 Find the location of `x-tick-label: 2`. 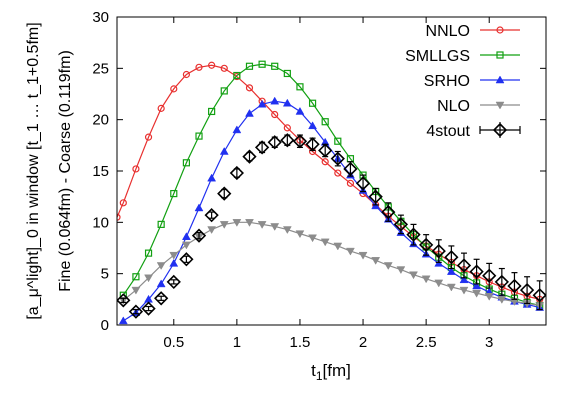

x-tick-label: 2 is located at coordinates (363, 342).